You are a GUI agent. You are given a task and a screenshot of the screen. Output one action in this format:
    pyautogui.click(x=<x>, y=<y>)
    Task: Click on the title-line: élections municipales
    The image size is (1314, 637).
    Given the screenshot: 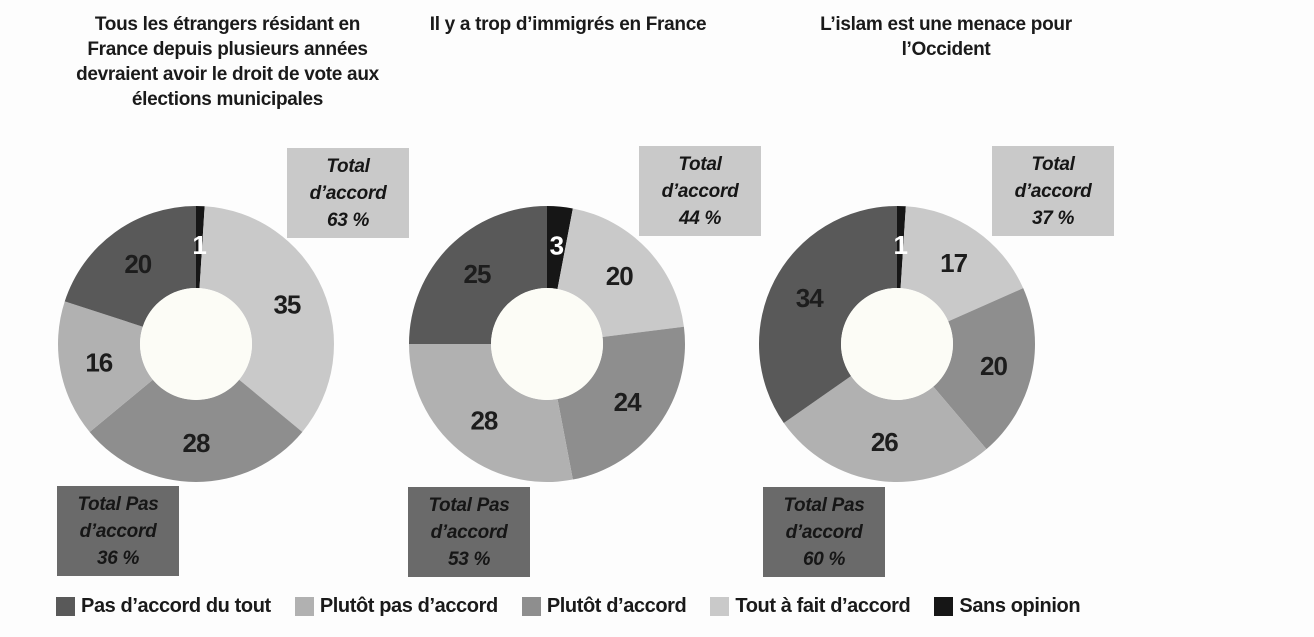 What is the action you would take?
    pyautogui.click(x=227, y=99)
    